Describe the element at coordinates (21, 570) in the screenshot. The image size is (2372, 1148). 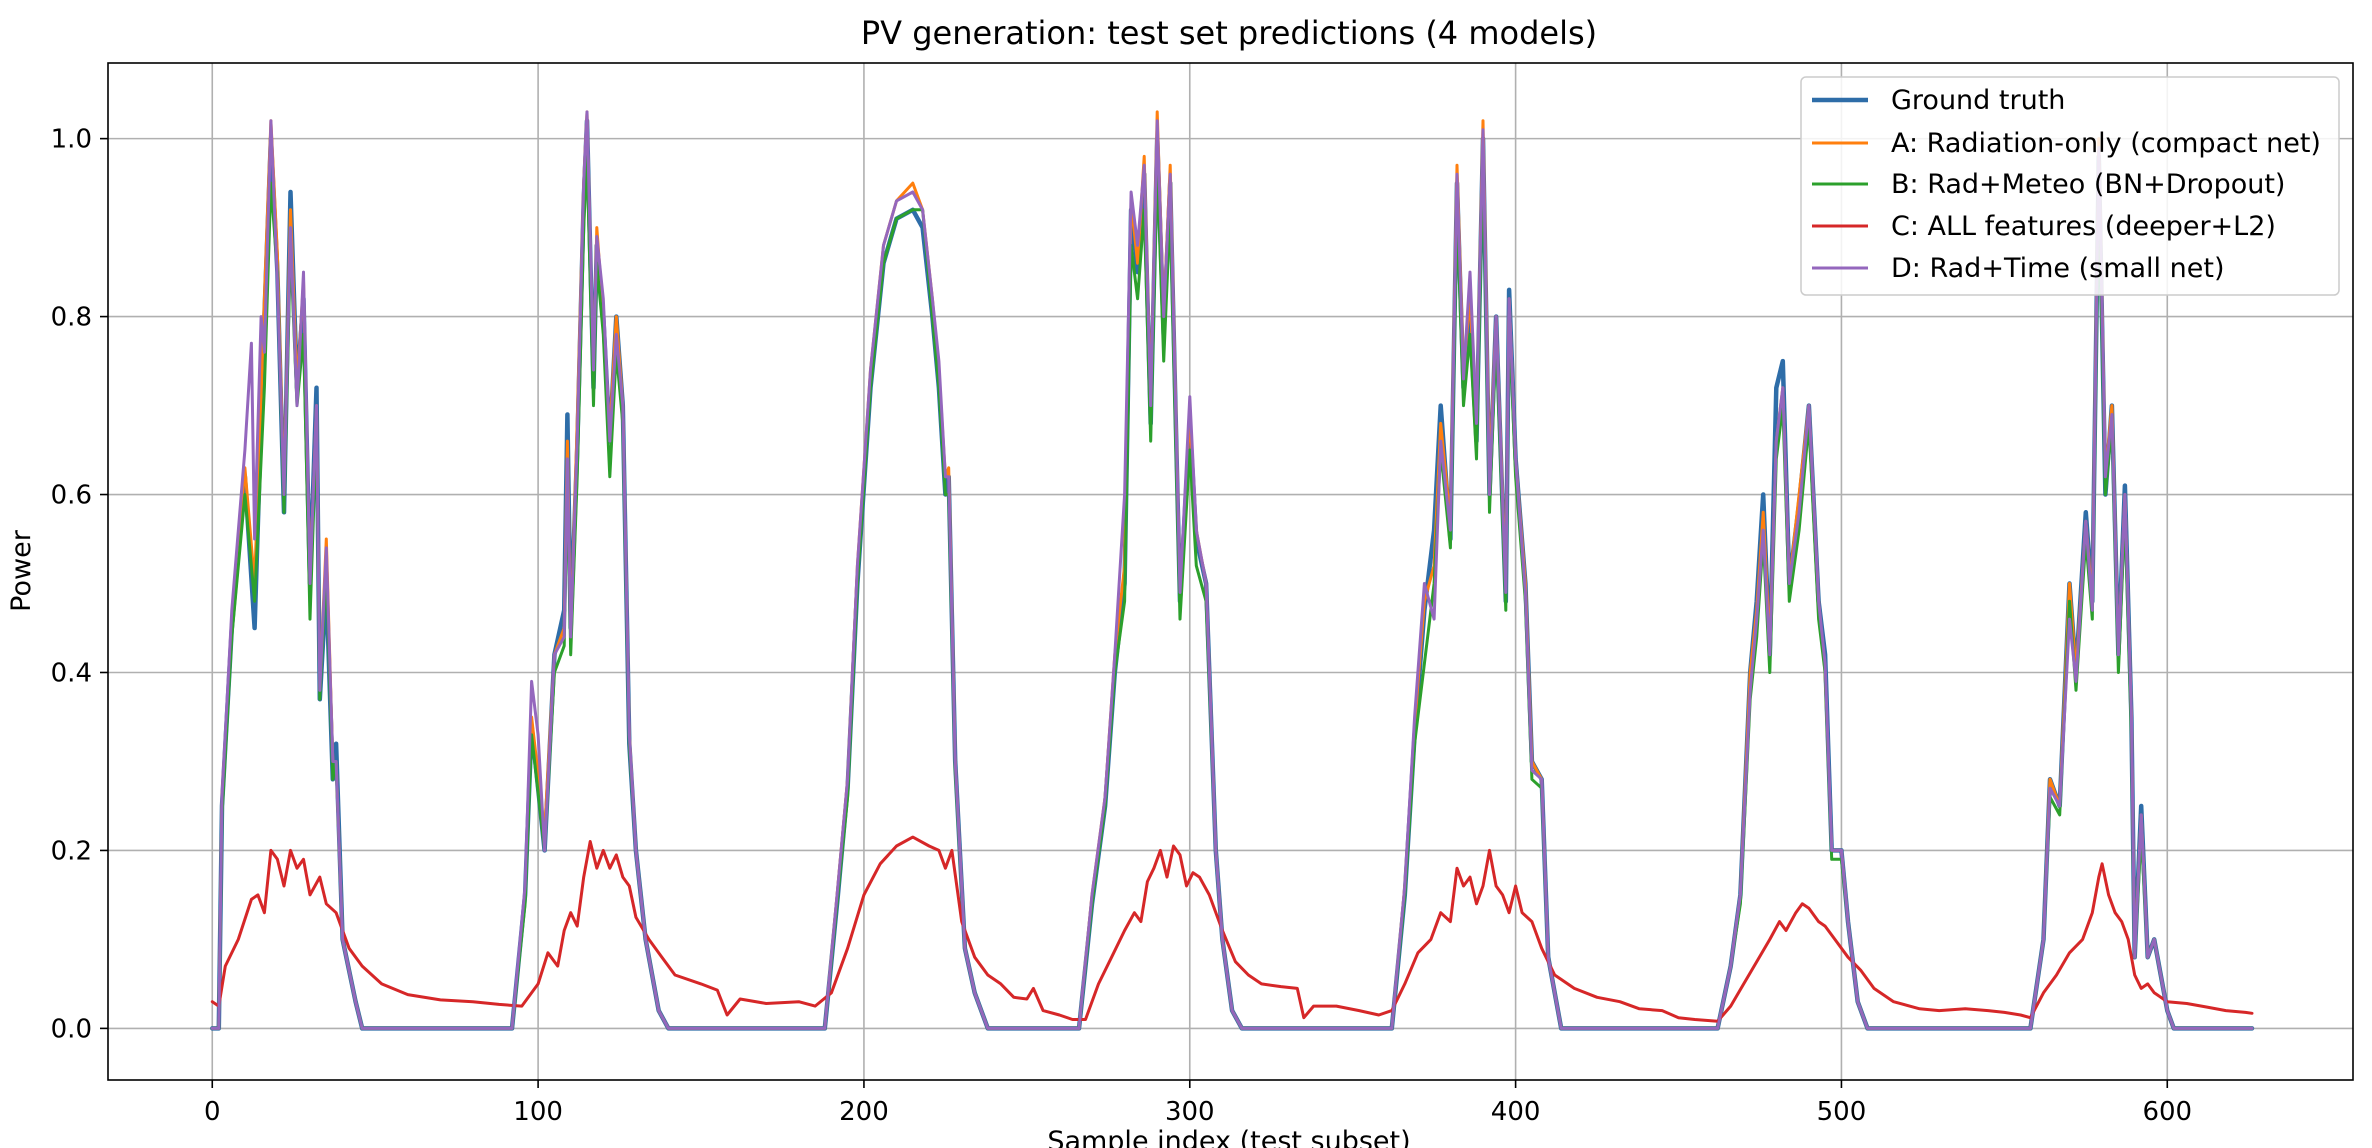
I see `y-axis-label: Power` at that location.